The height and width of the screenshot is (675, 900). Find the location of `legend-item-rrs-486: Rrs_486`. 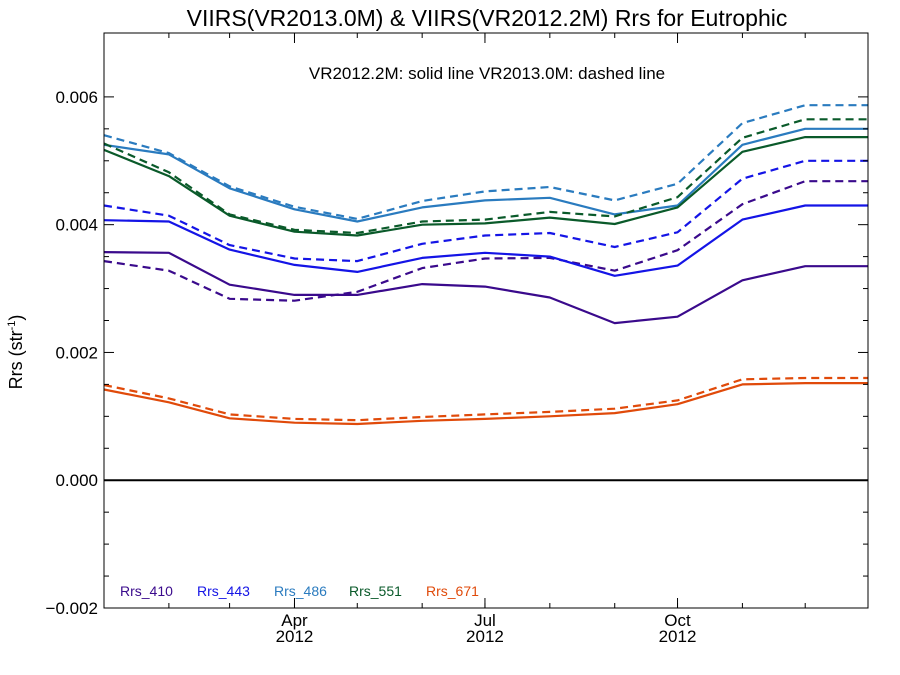

legend-item-rrs-486: Rrs_486 is located at coordinates (300, 591).